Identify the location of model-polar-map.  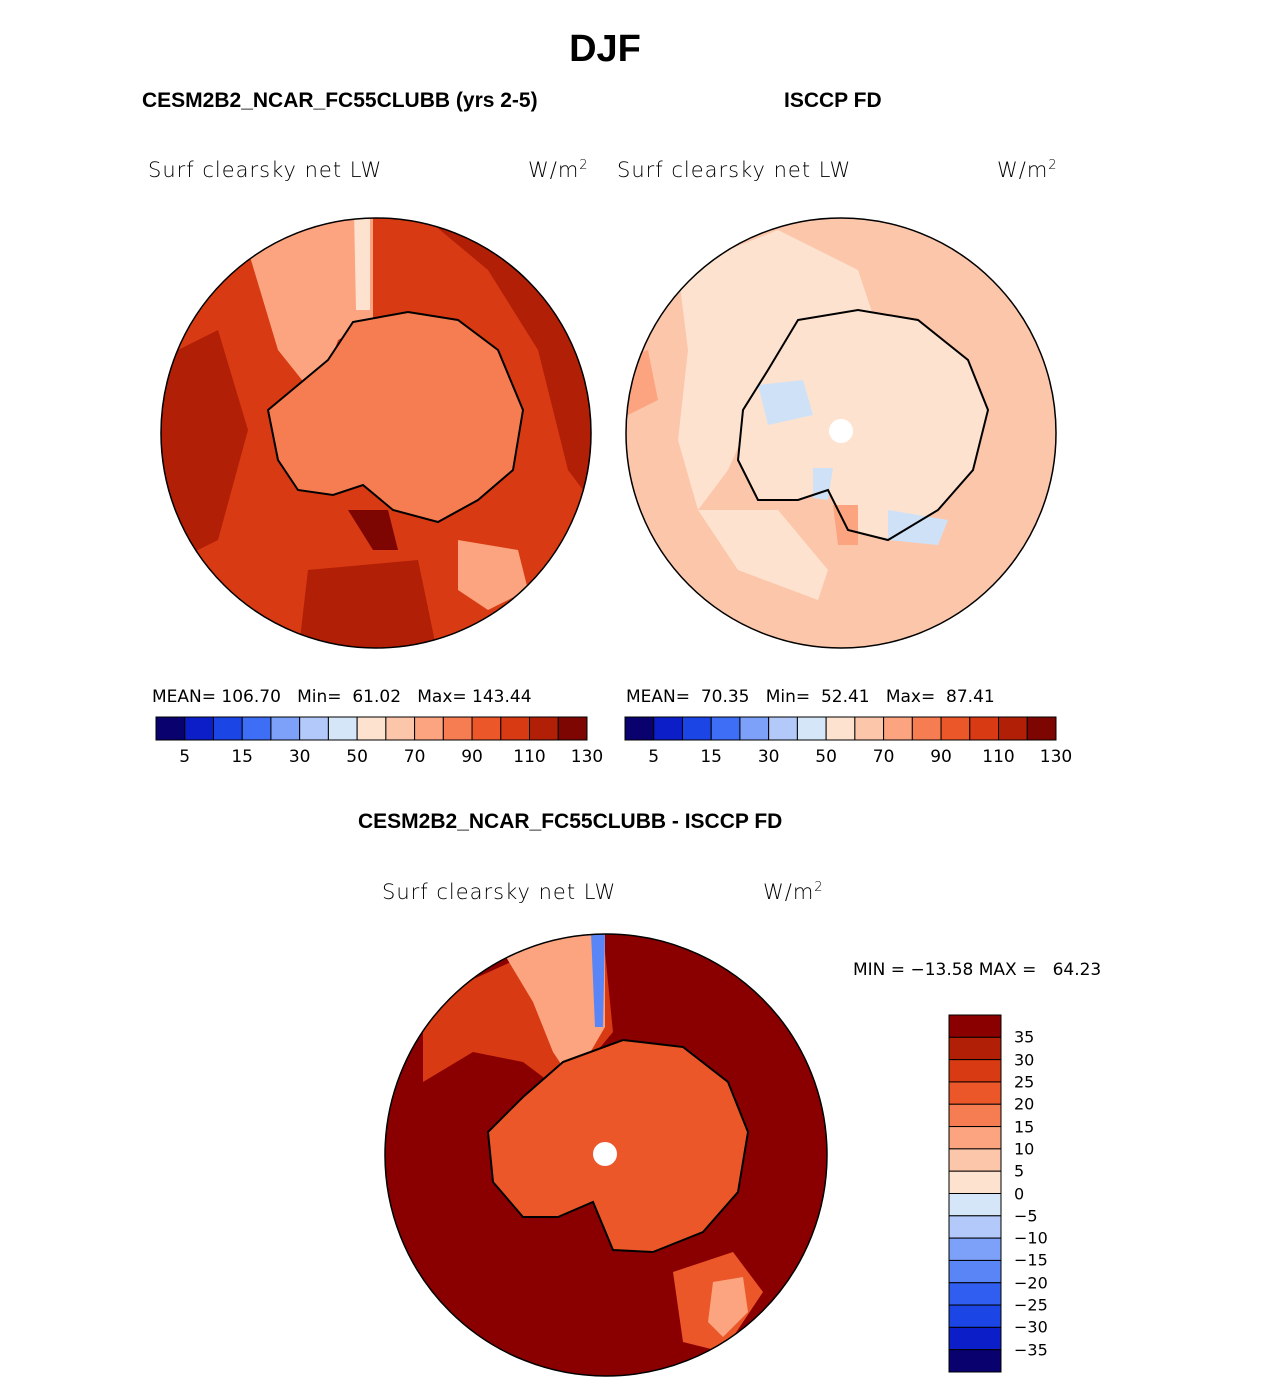
(376, 433).